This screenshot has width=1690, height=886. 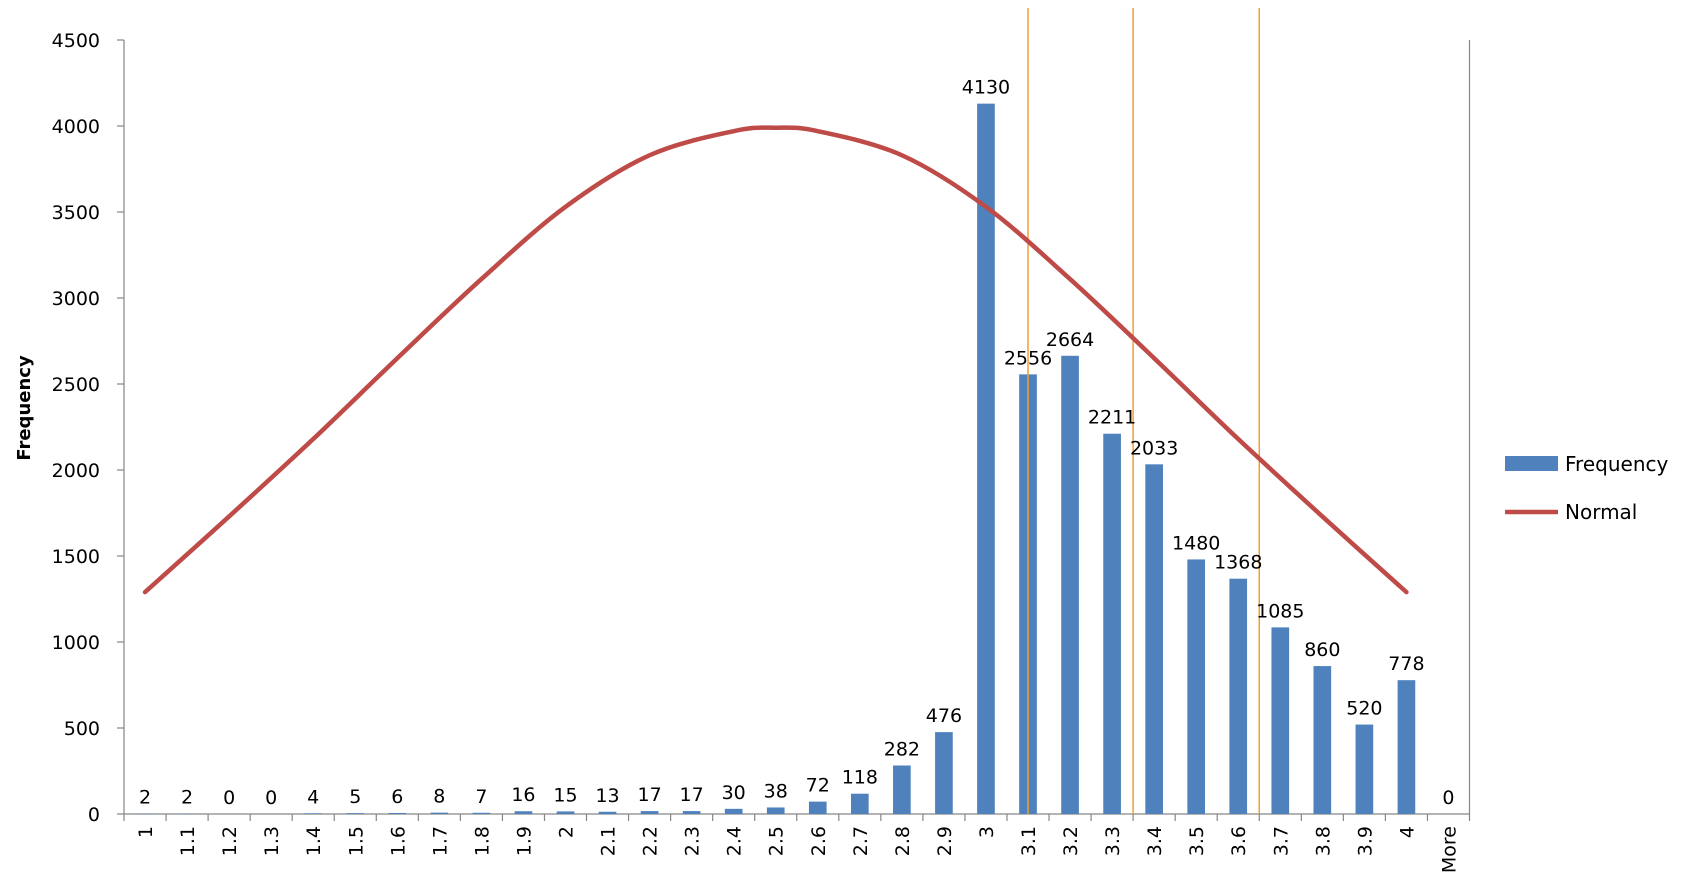 I want to click on x-tick-label: 1.8, so click(x=482, y=841).